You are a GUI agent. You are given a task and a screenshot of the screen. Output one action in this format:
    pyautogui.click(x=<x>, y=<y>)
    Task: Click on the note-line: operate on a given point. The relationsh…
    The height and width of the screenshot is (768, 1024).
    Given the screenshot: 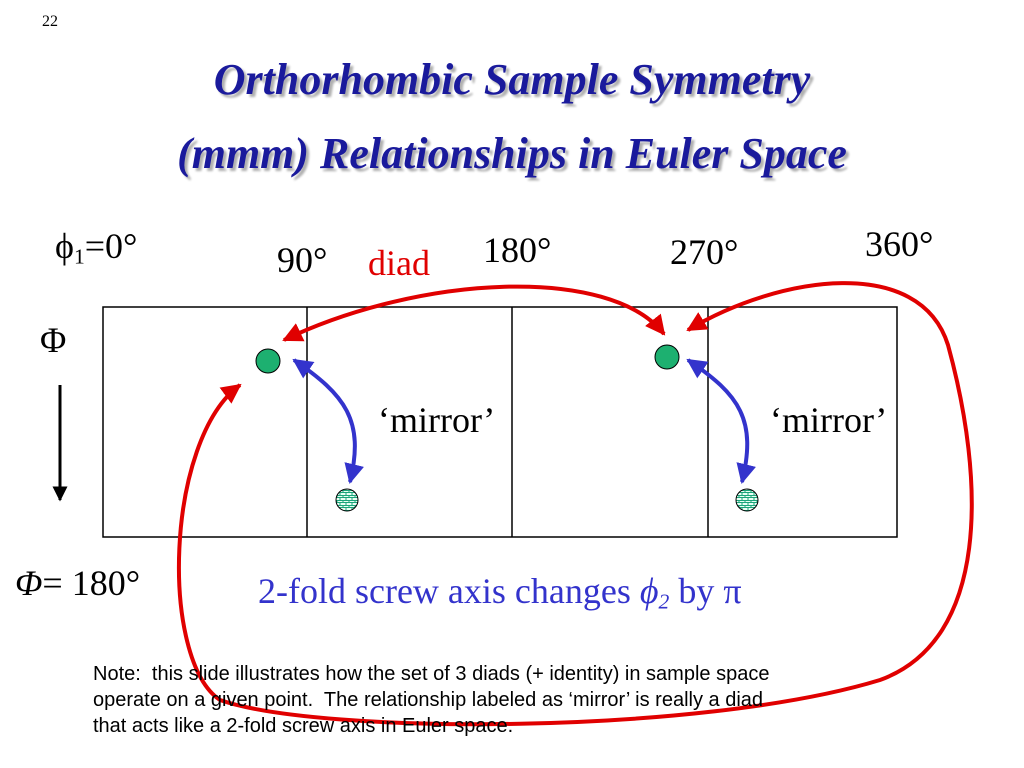 What is the action you would take?
    pyautogui.click(x=428, y=700)
    